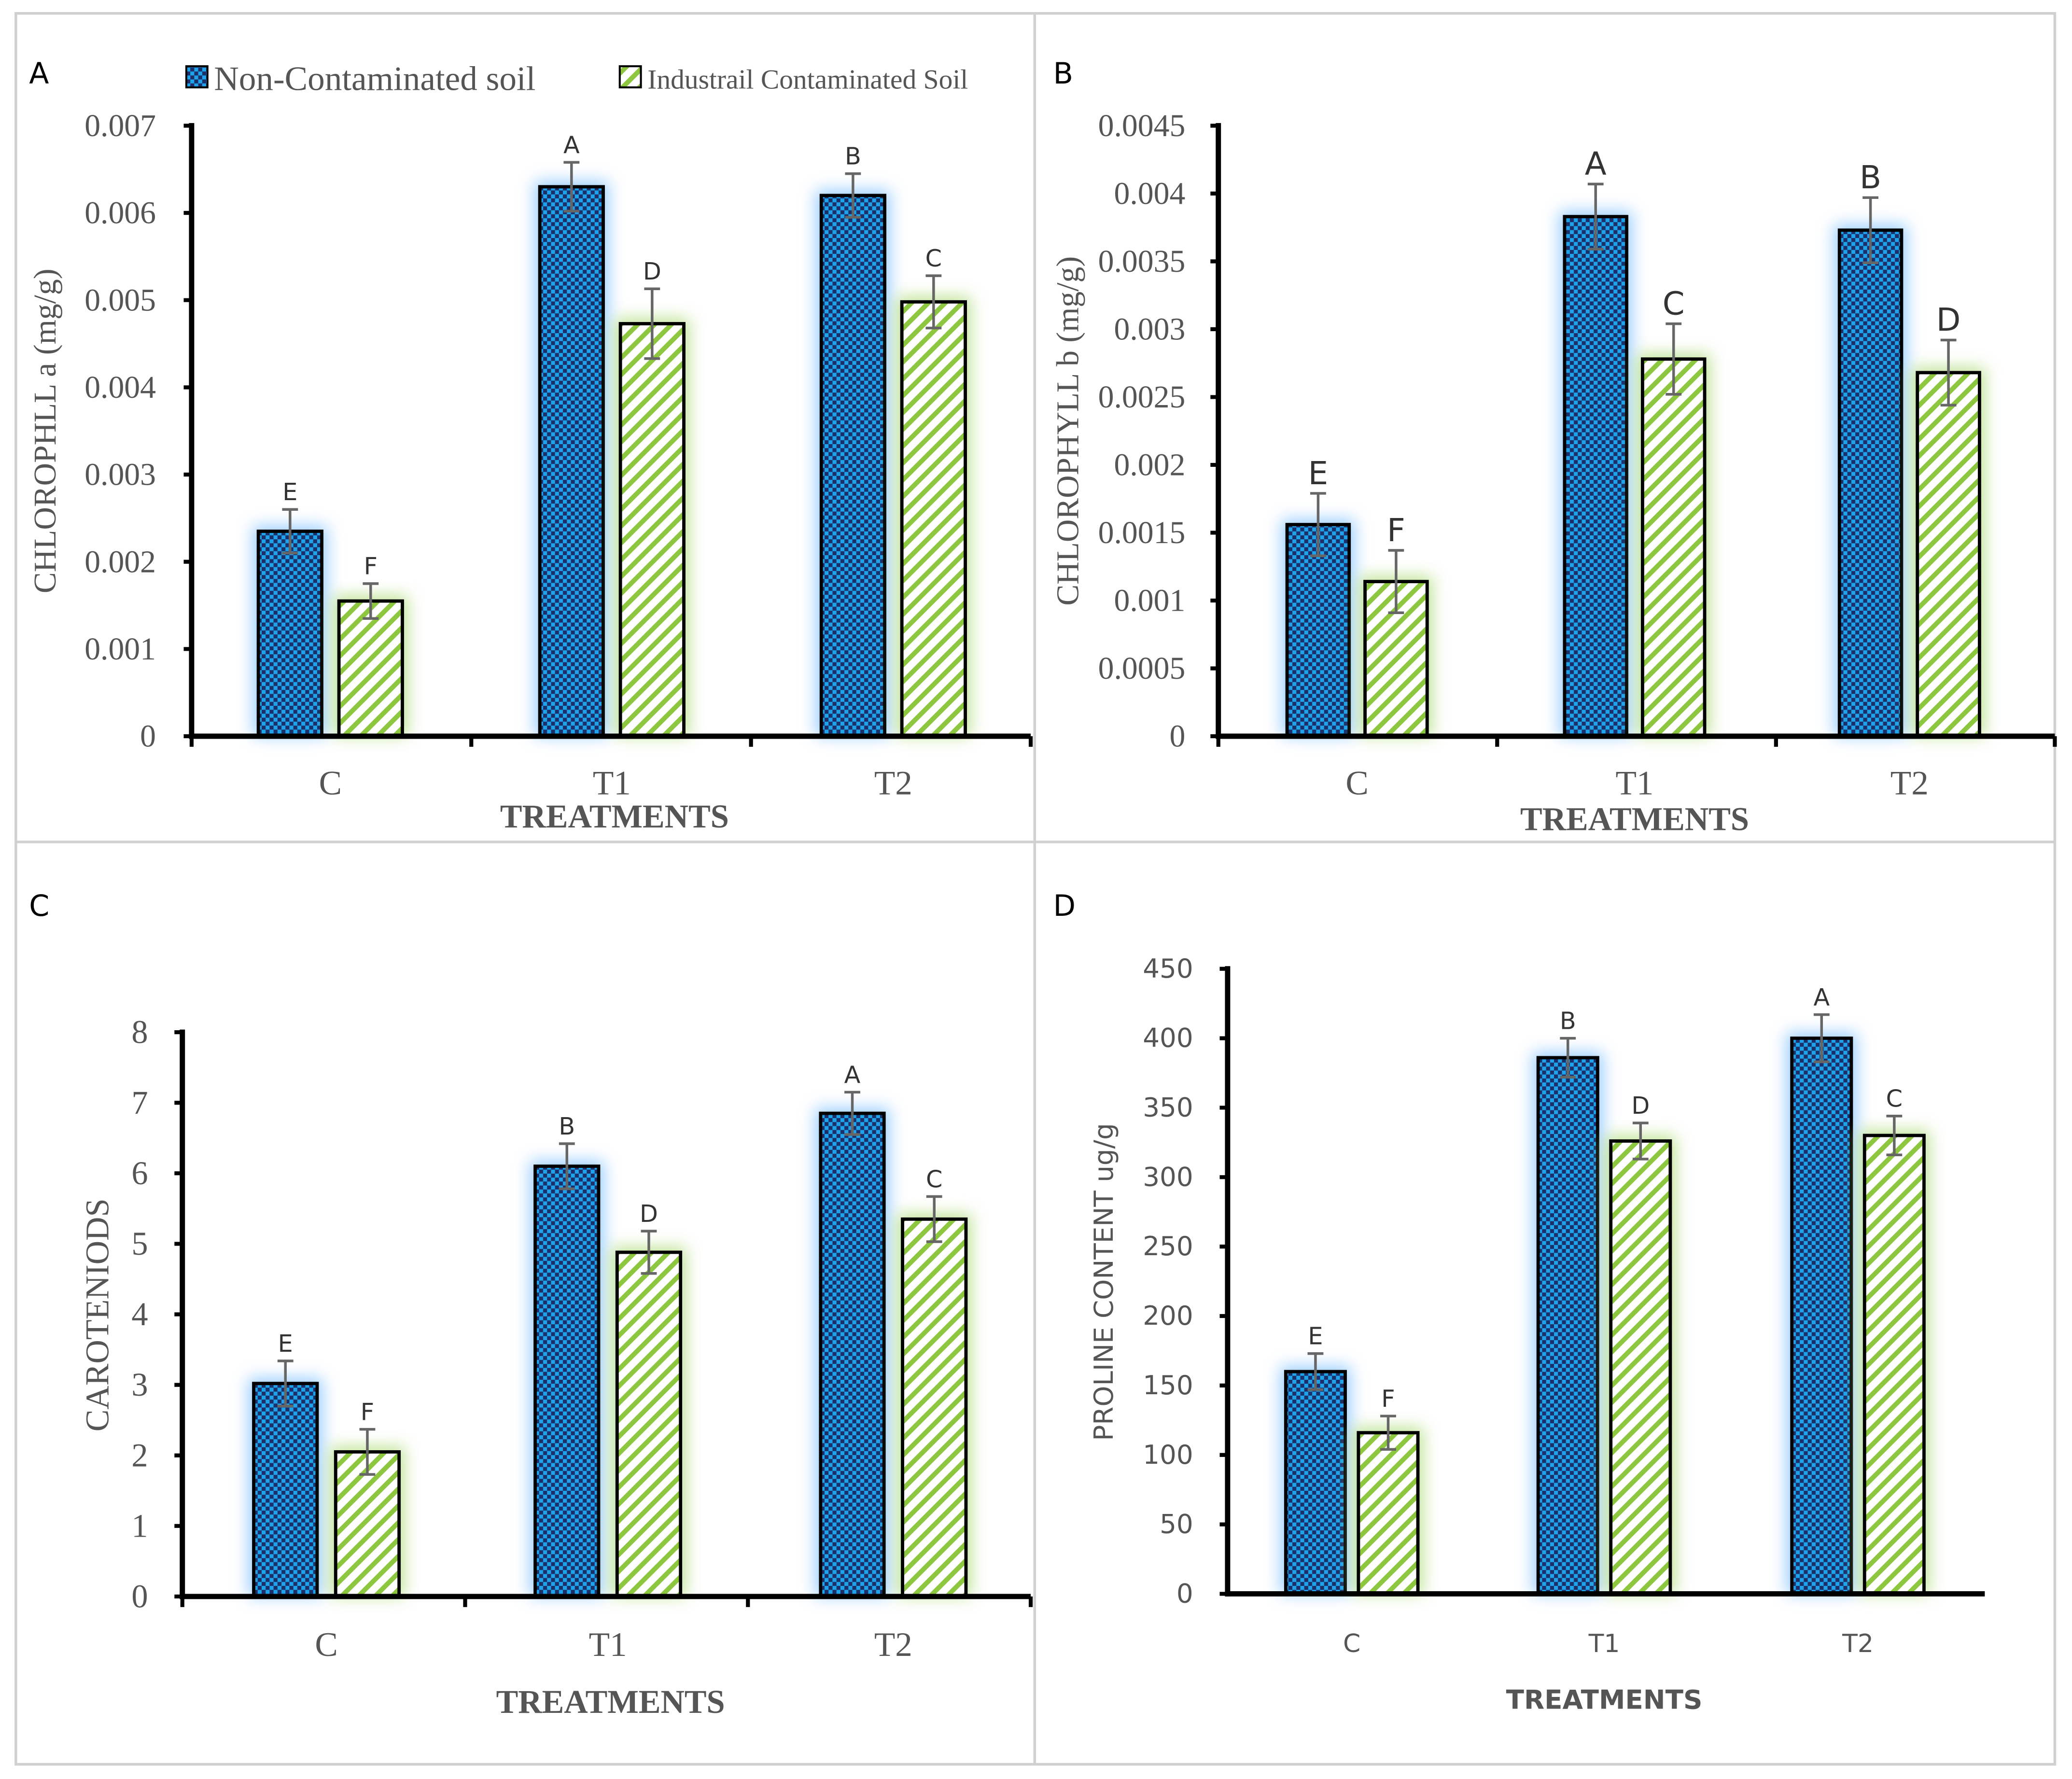  What do you see at coordinates (139, 1525) in the screenshot?
I see `y-tick-label: 1` at bounding box center [139, 1525].